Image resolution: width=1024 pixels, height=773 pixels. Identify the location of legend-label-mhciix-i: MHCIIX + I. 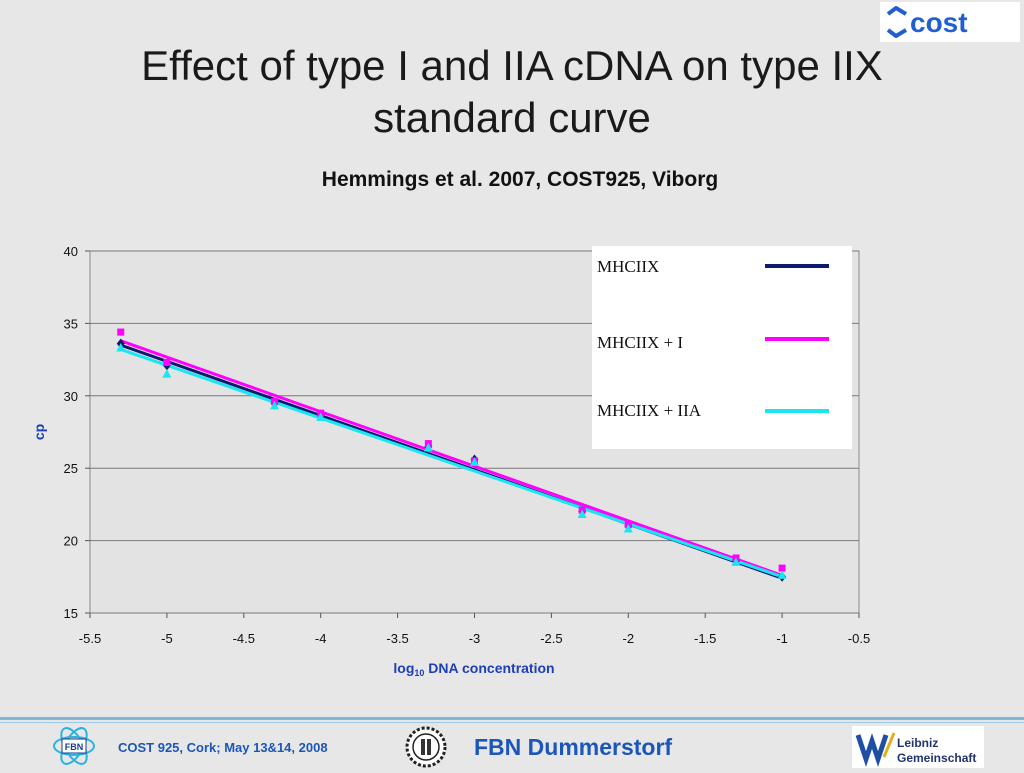
(640, 342).